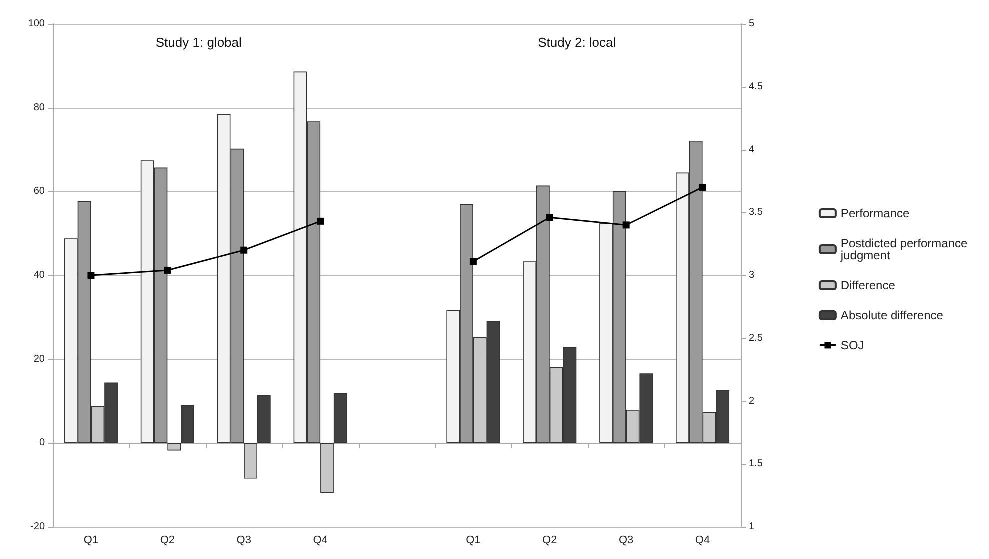 Image resolution: width=989 pixels, height=559 pixels. What do you see at coordinates (852, 345) in the screenshot?
I see `legend-label: SOJ` at bounding box center [852, 345].